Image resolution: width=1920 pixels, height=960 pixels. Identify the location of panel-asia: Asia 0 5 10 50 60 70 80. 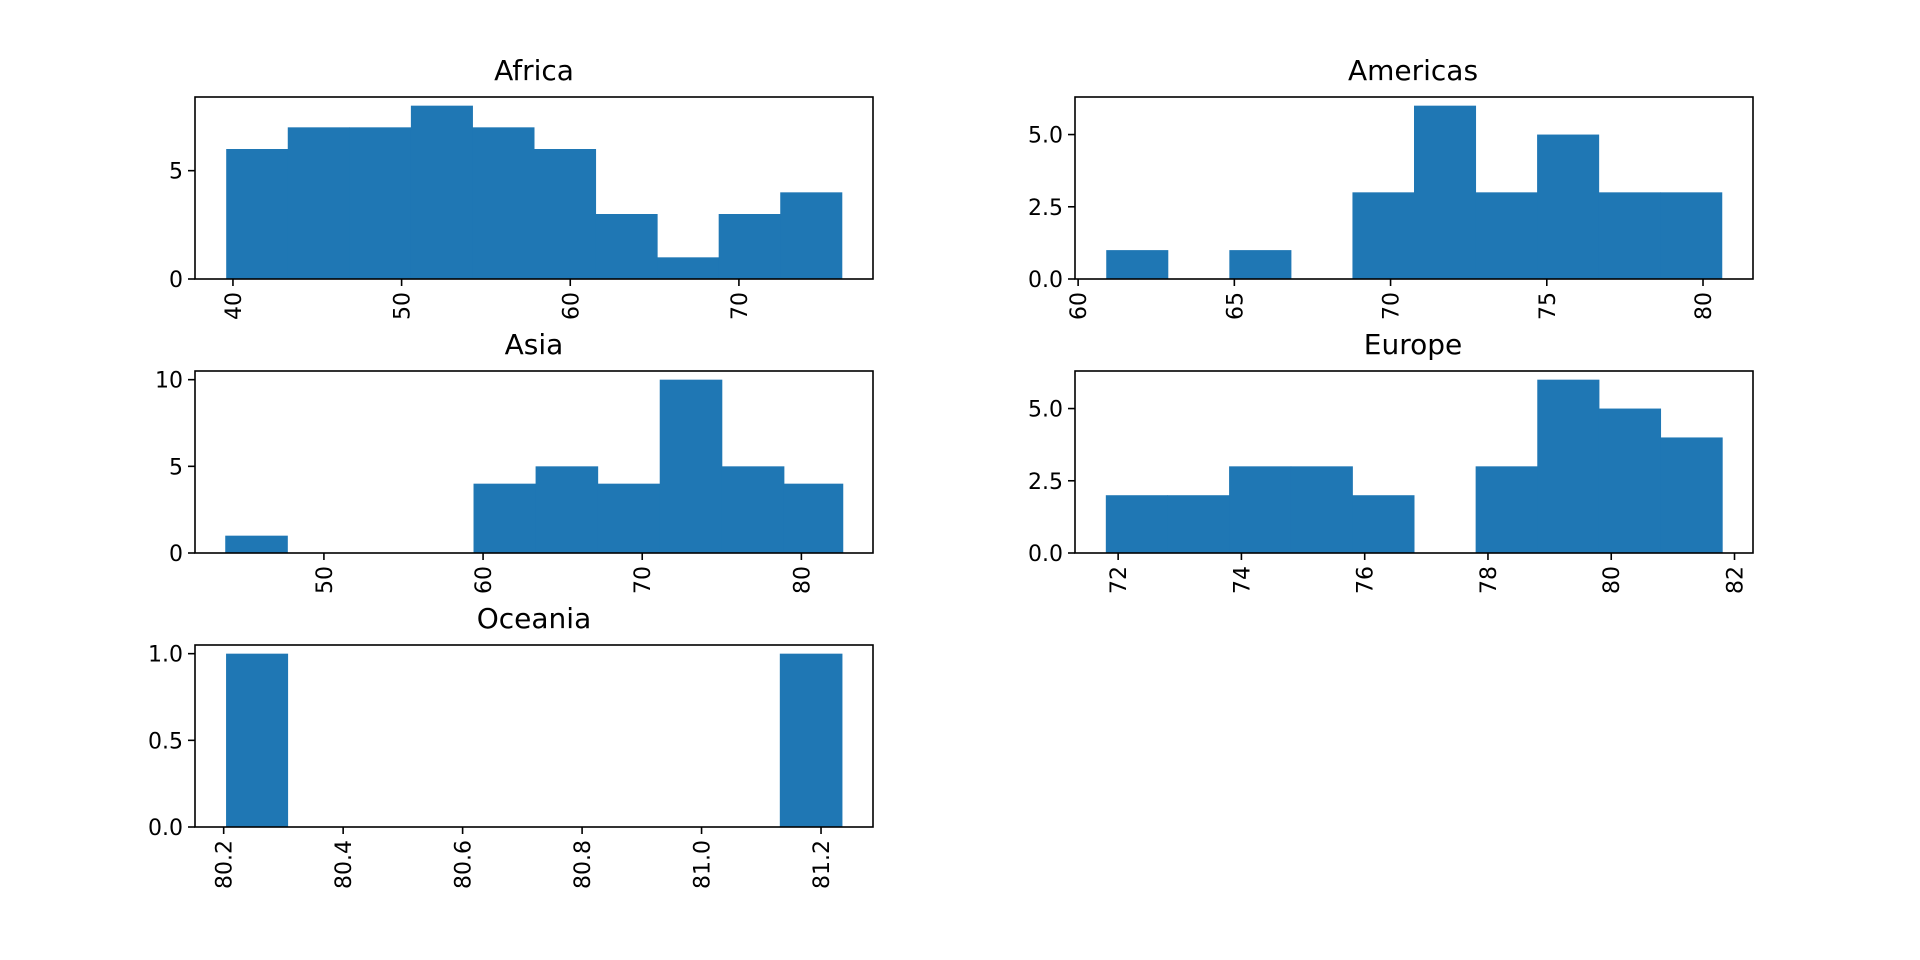
(514, 461).